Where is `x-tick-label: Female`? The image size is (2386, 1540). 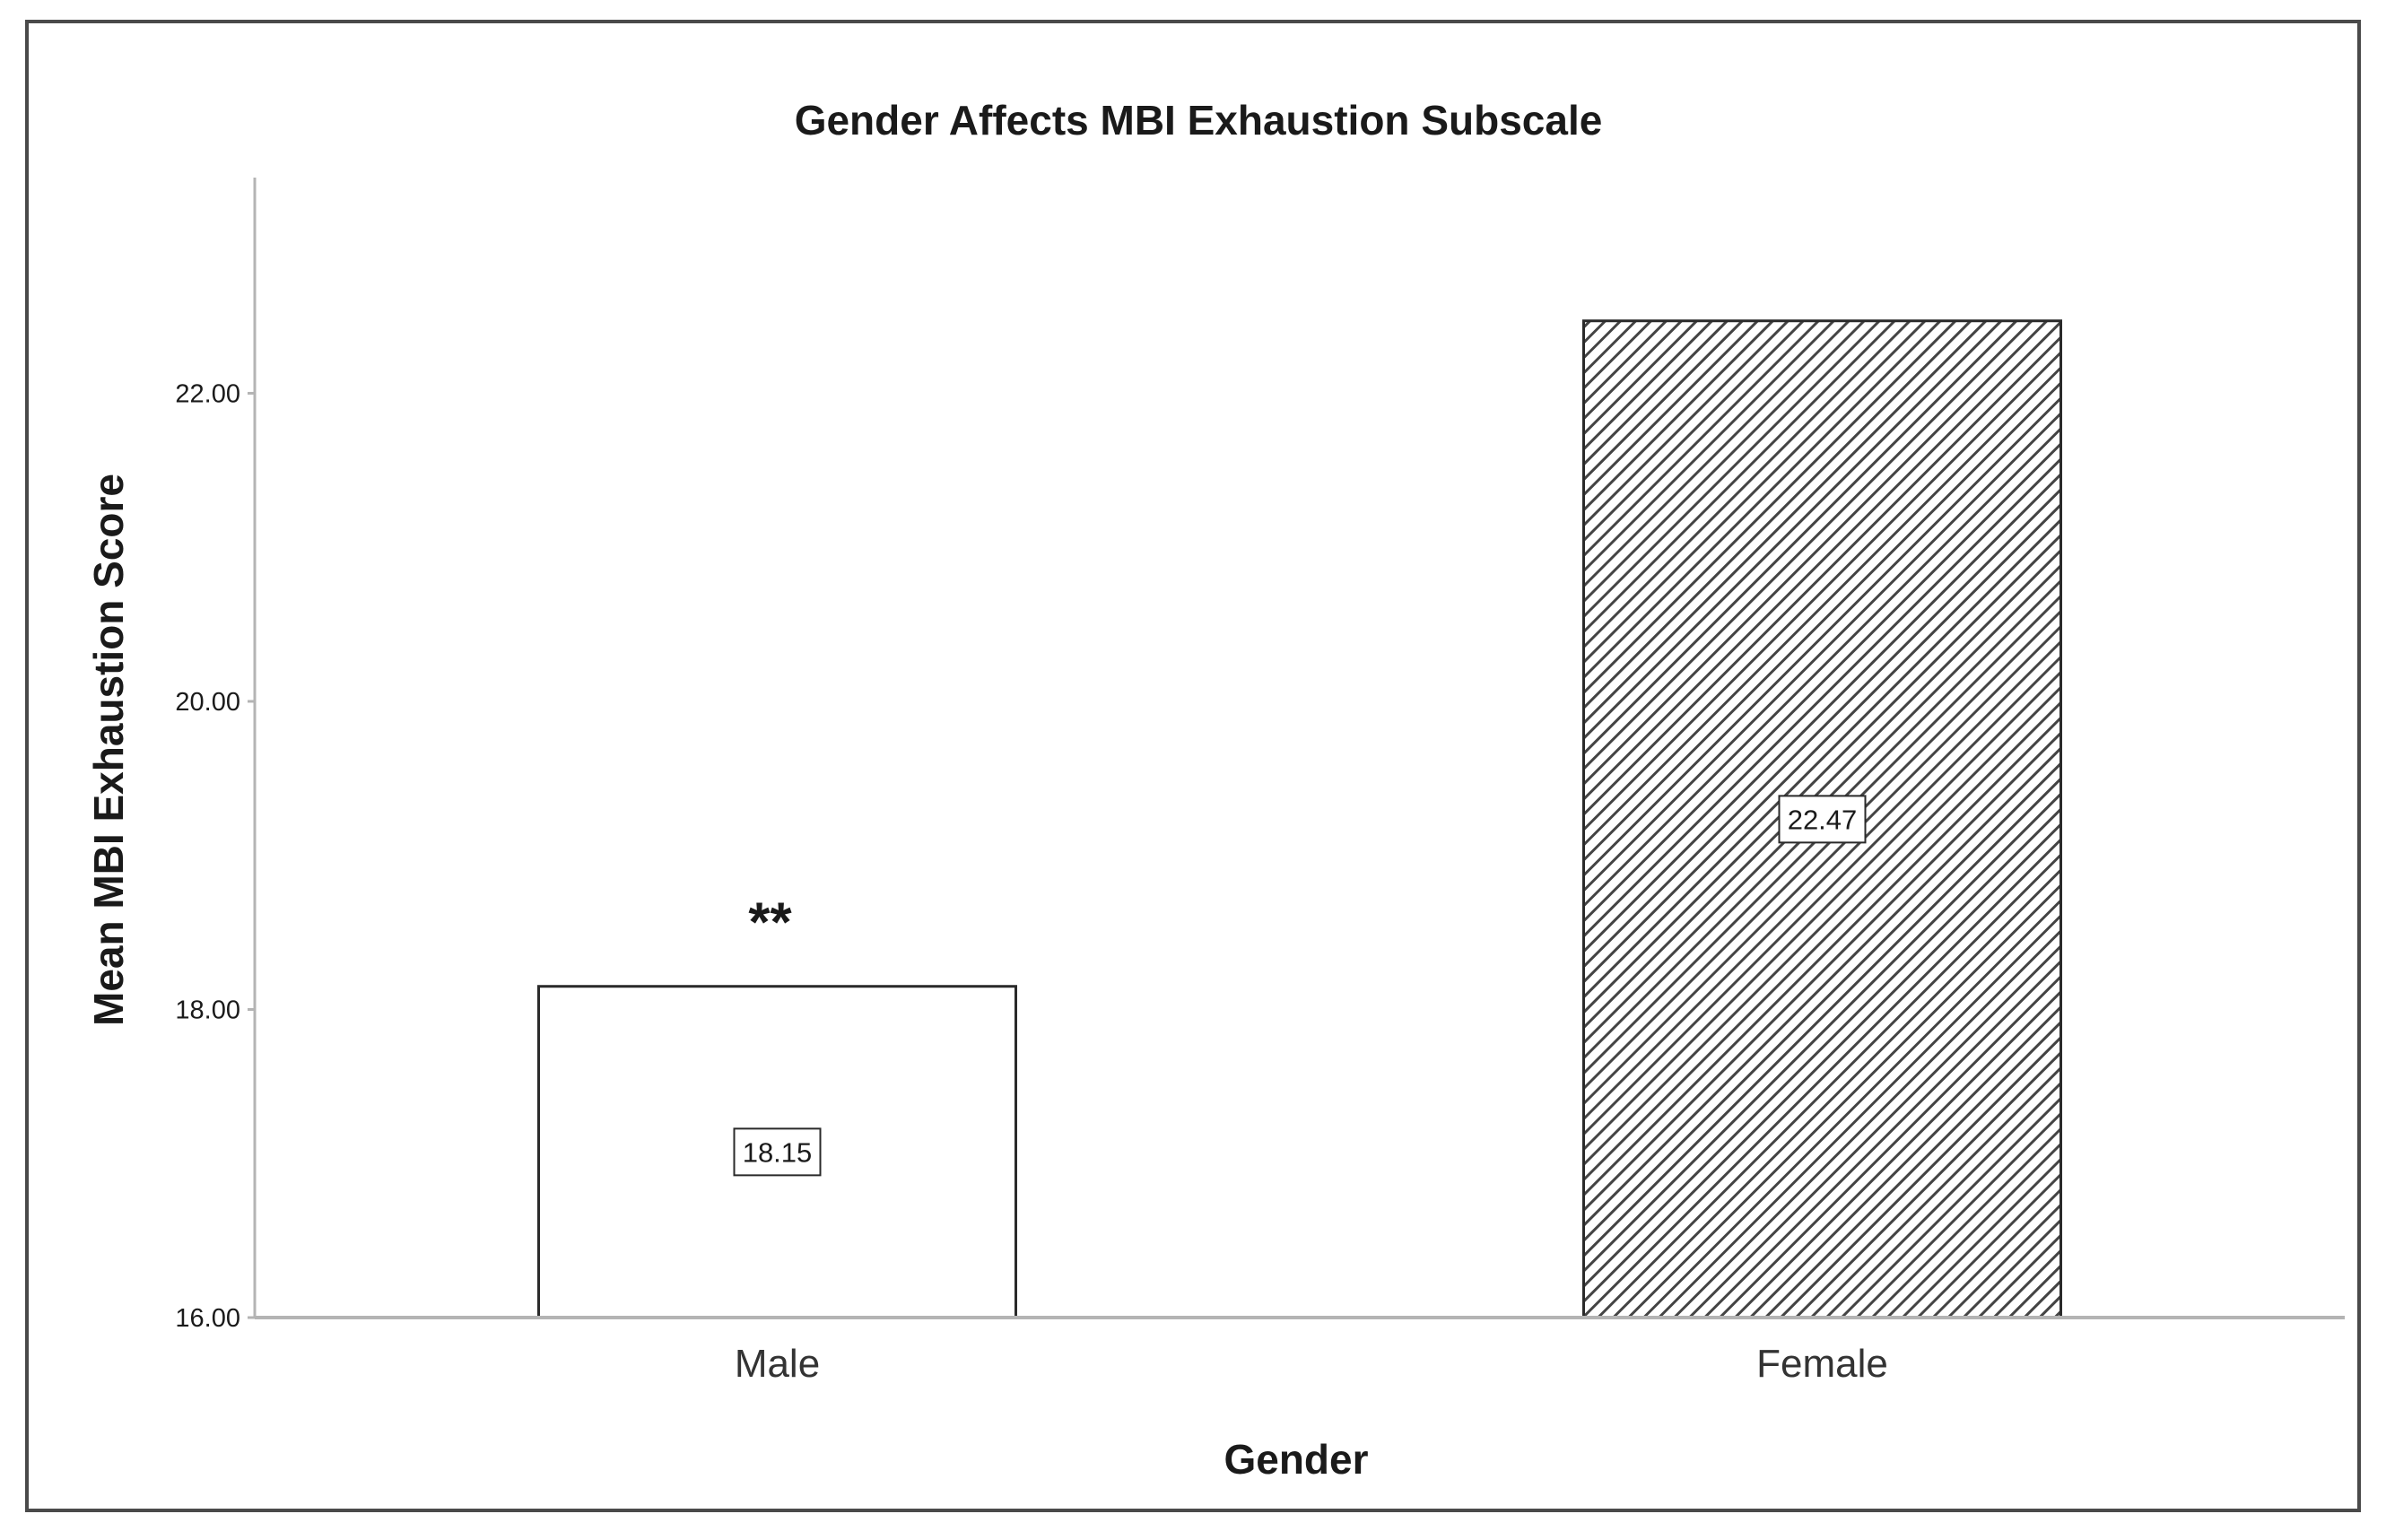 x-tick-label: Female is located at coordinates (1822, 1364).